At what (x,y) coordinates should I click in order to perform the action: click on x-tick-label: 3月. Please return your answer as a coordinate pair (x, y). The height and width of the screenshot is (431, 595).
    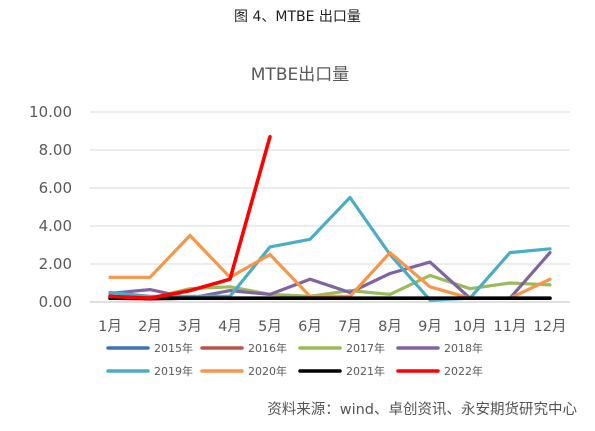
    Looking at the image, I should click on (190, 327).